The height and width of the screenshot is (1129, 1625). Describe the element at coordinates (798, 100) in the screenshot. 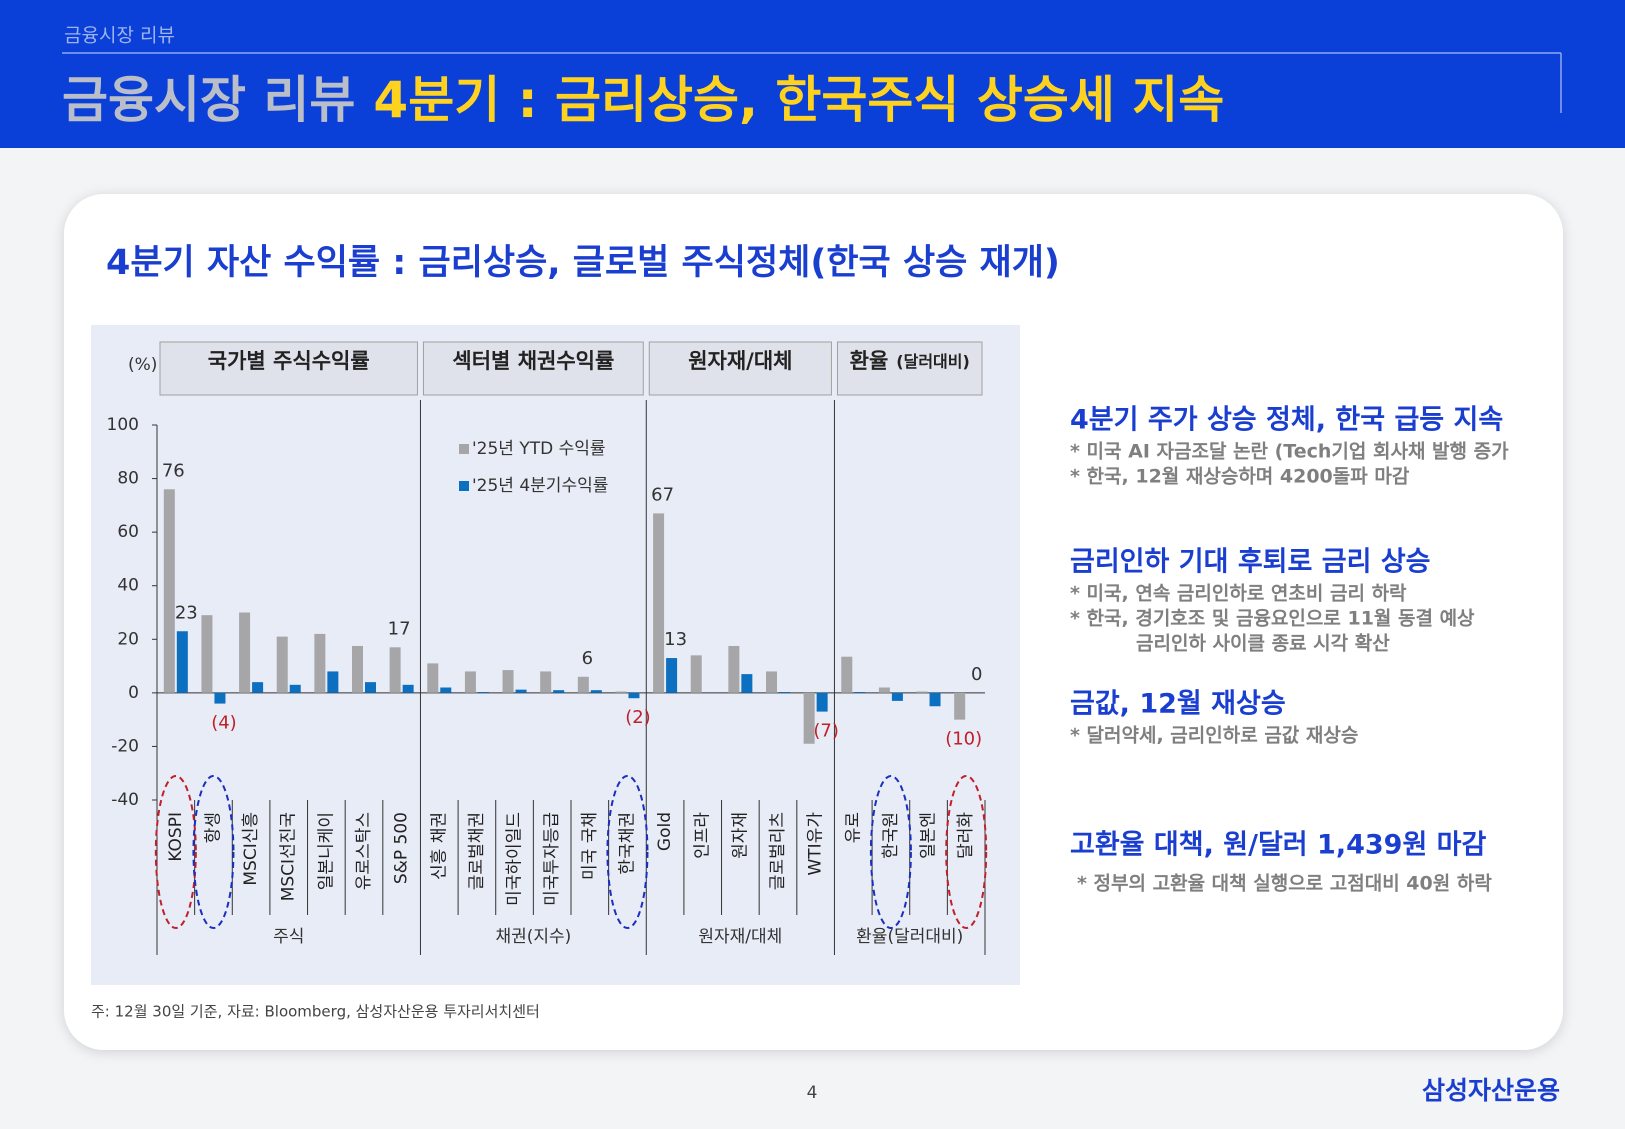

I see `title-highlight: 4분기 : 금리상승, 한국주식 상승세 지속` at that location.